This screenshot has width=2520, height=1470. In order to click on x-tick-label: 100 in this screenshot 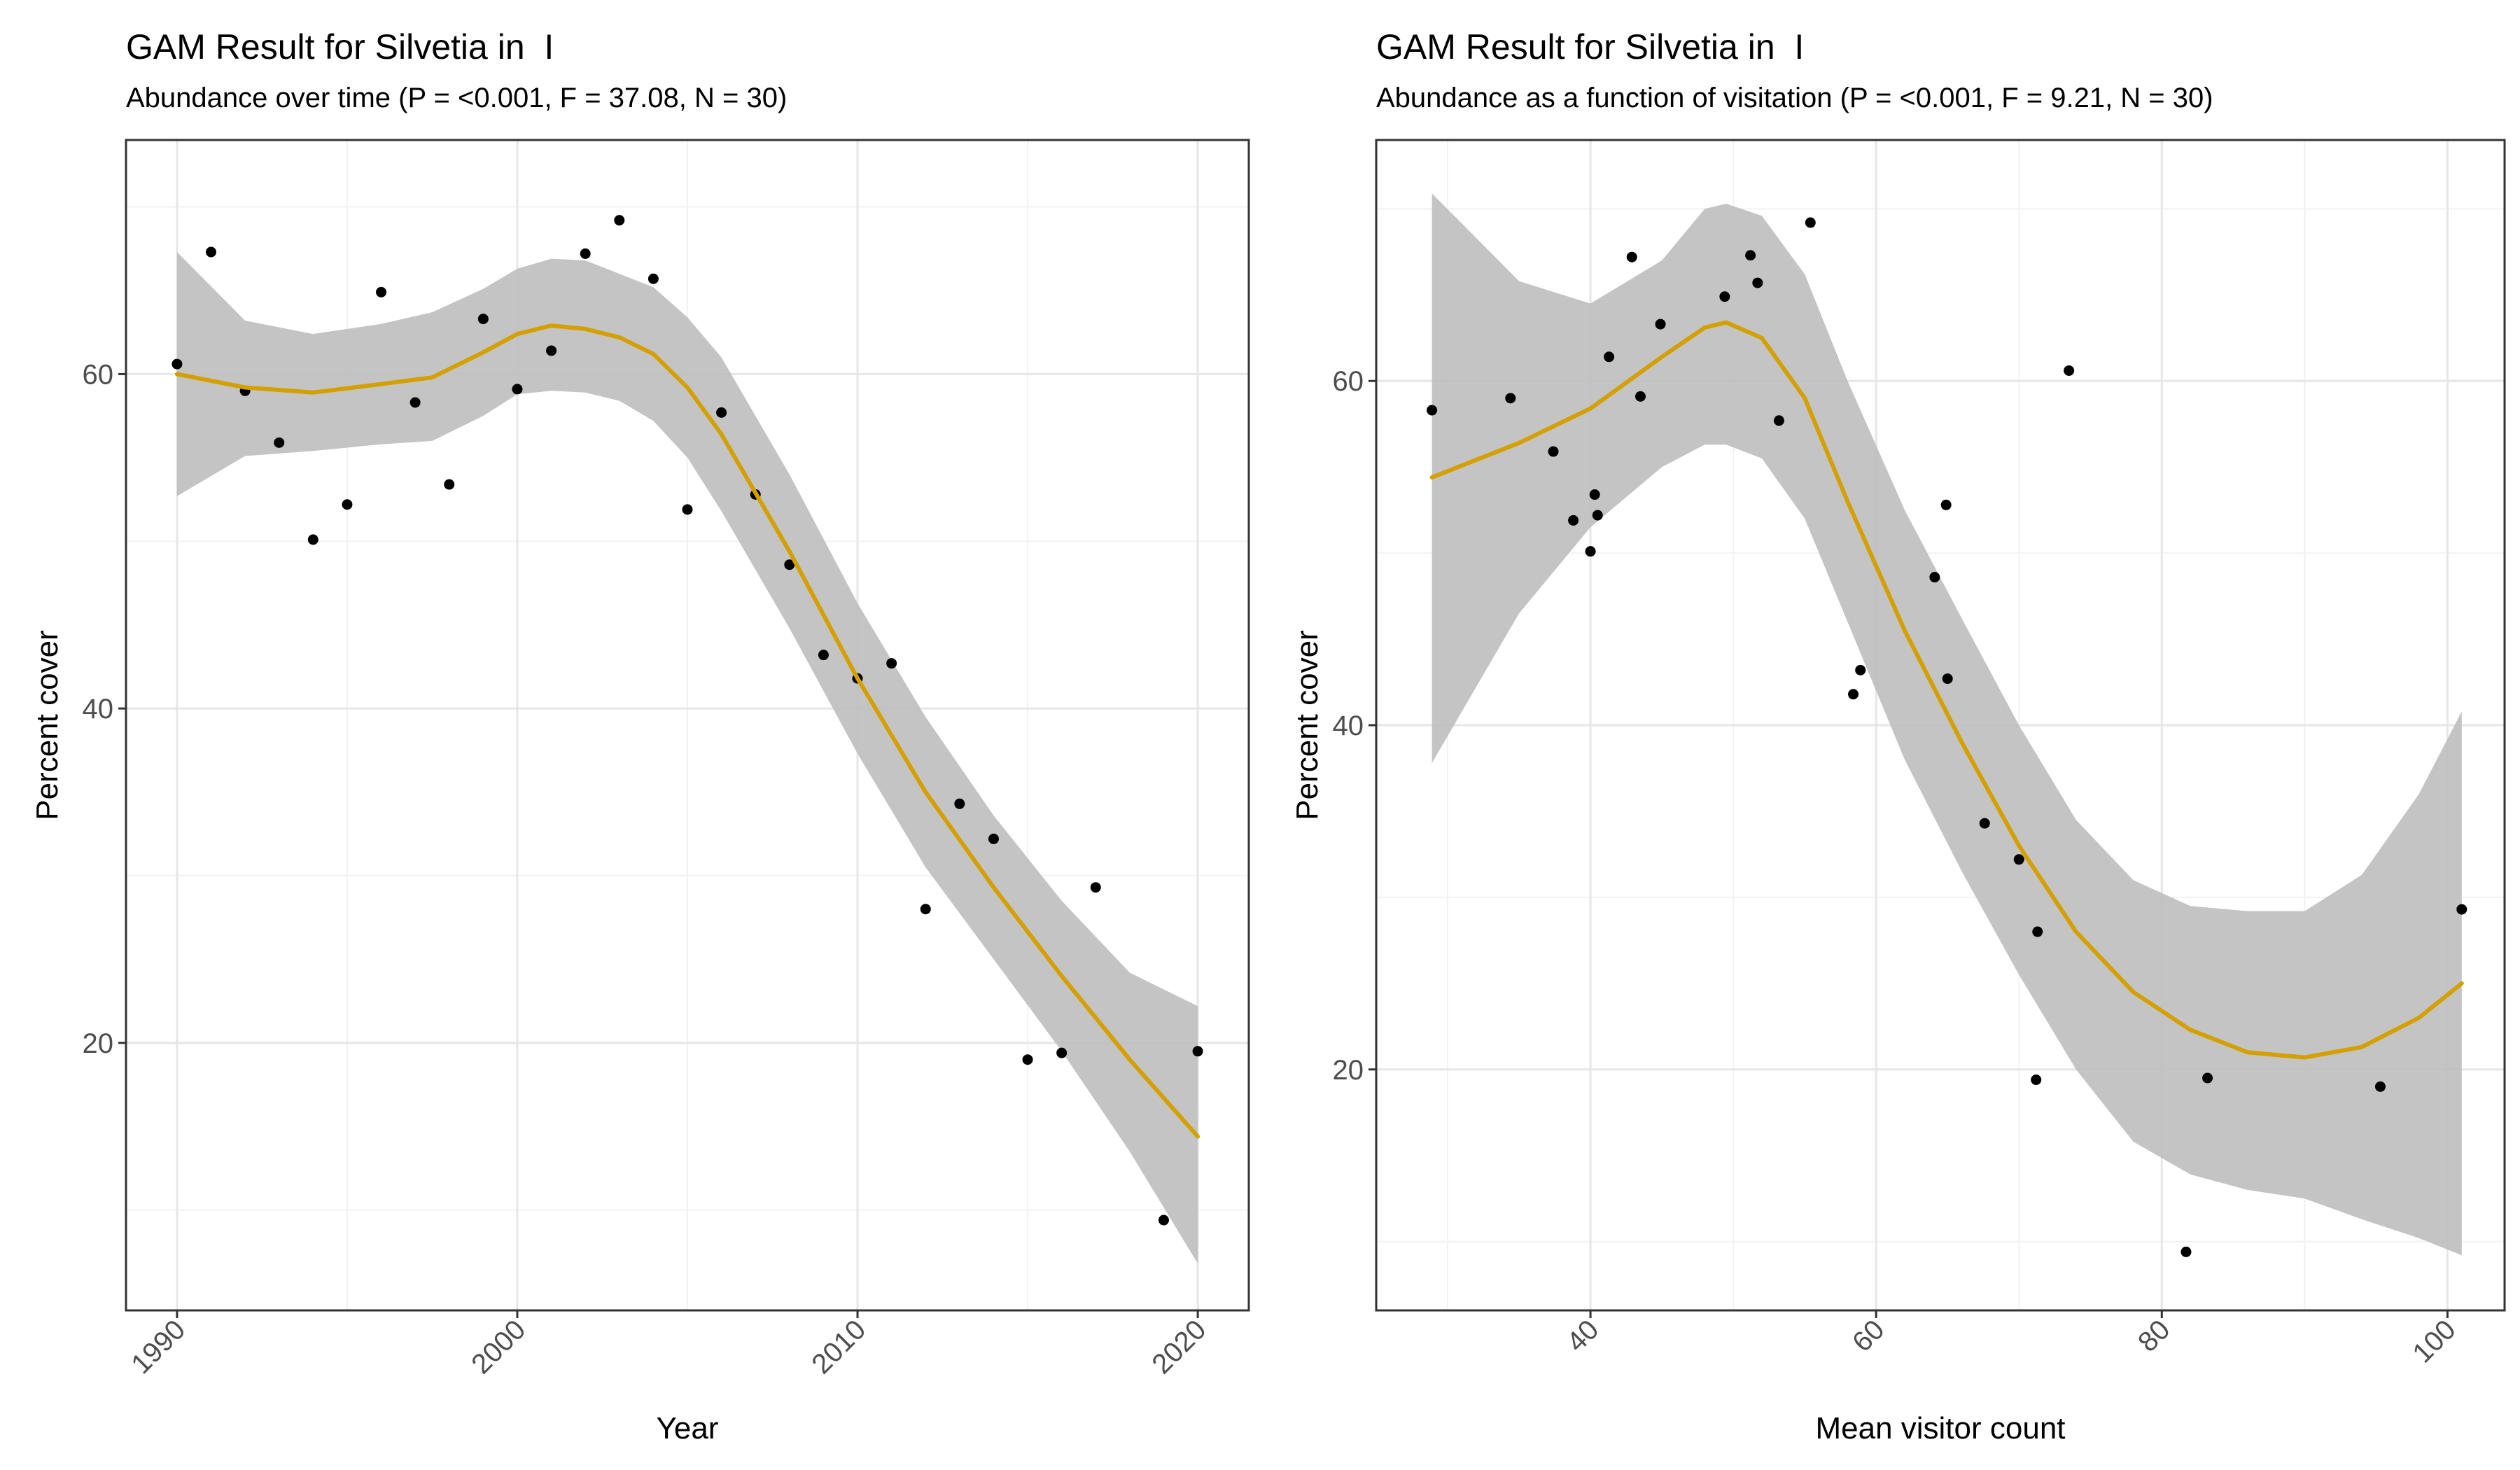, I will do `click(2434, 1341)`.